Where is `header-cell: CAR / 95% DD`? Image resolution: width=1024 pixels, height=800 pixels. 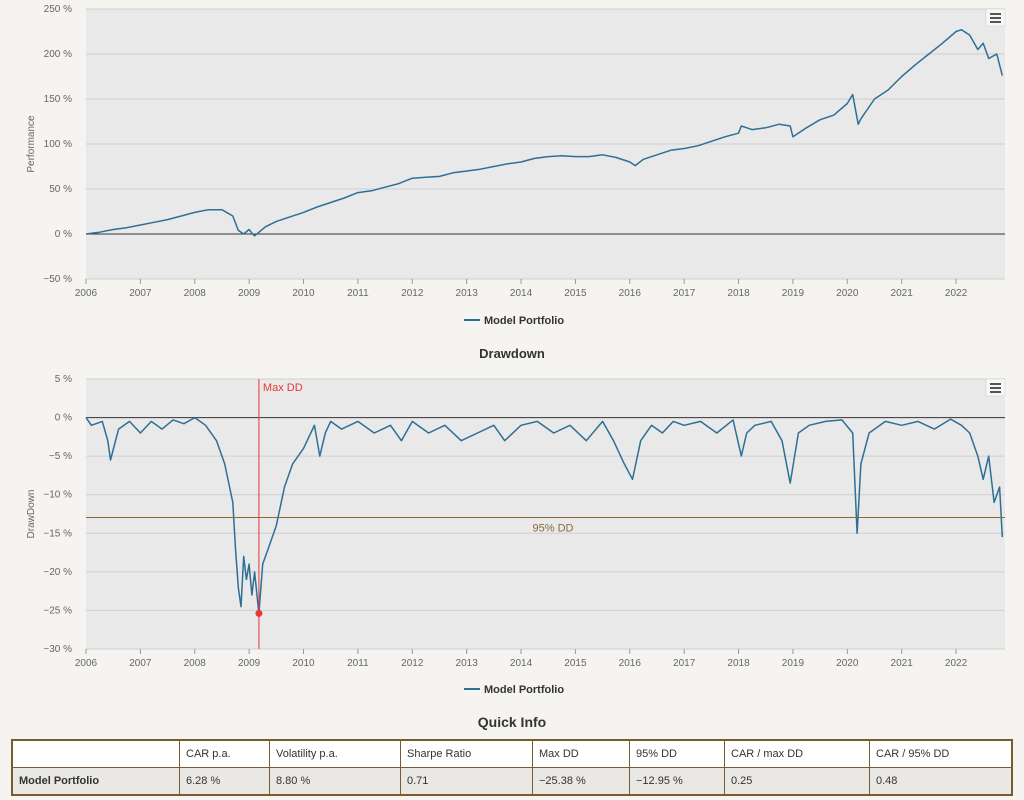 header-cell: CAR / 95% DD is located at coordinates (941, 753).